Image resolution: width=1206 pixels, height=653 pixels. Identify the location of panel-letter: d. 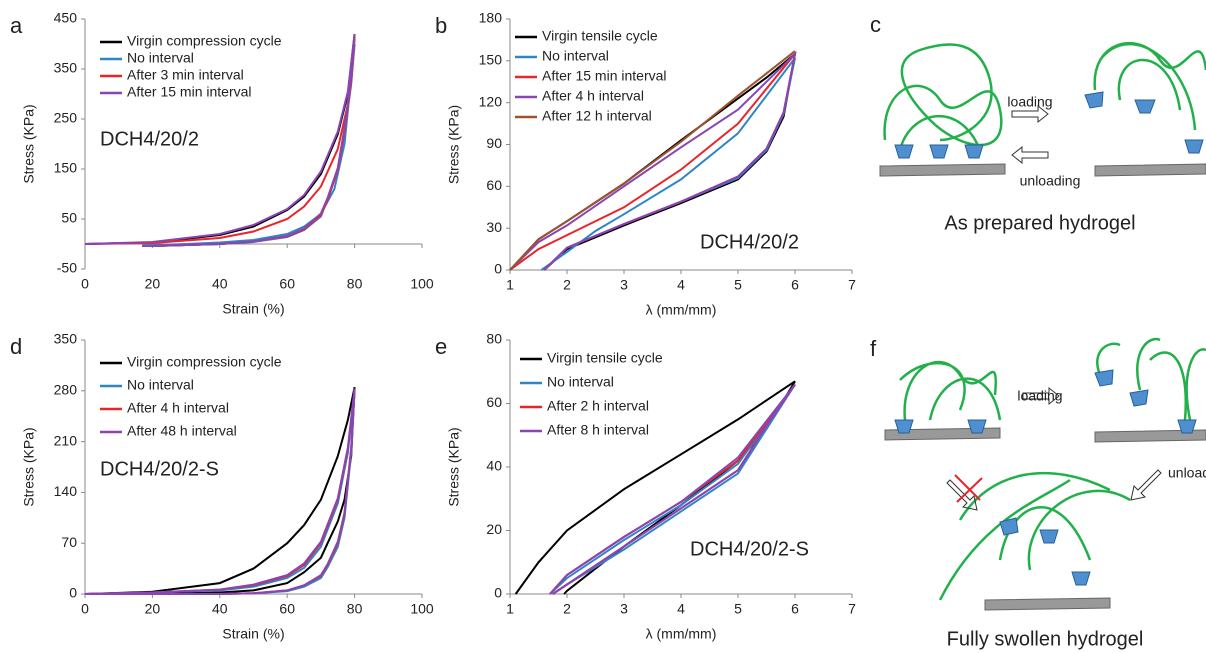
(16, 346).